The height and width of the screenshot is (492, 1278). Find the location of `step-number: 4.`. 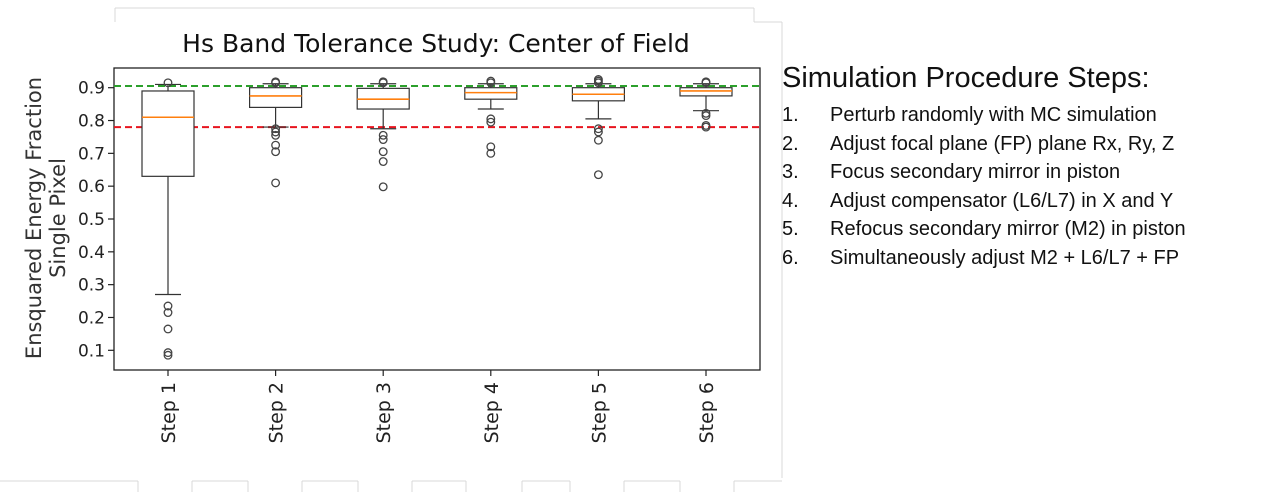

step-number: 4. is located at coordinates (790, 200).